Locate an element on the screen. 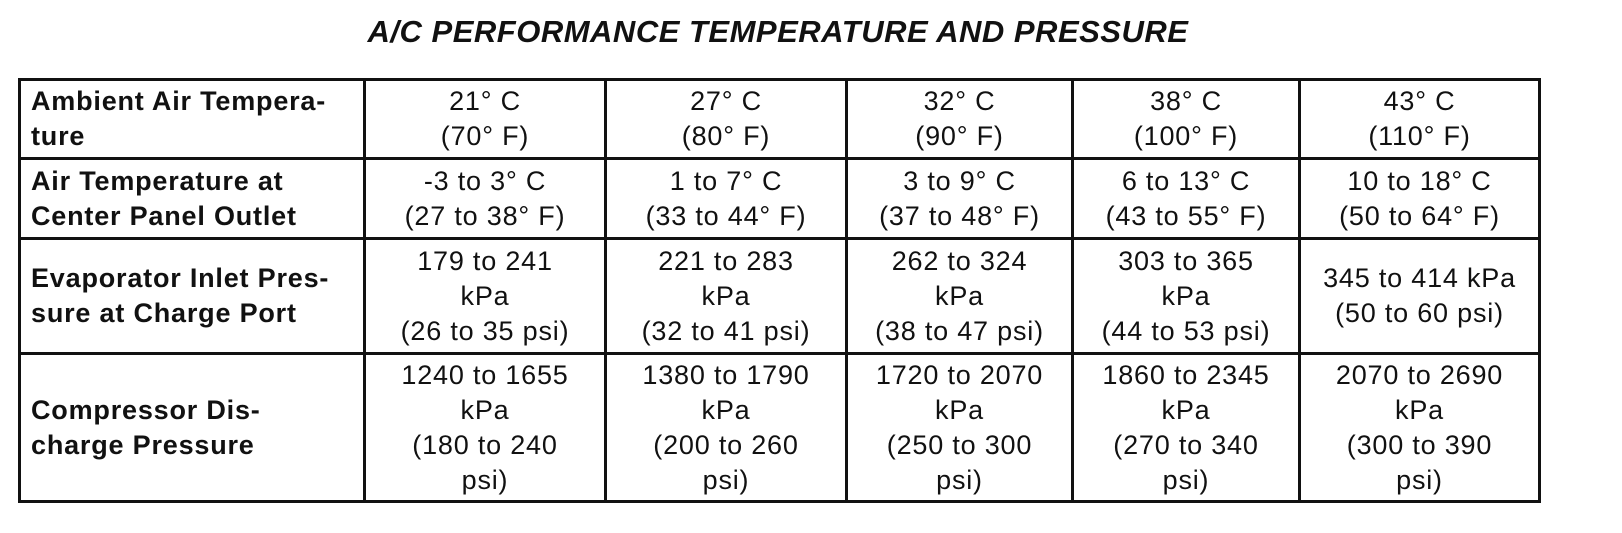 The image size is (1622, 533). cell-line: 221 to 283 is located at coordinates (726, 260).